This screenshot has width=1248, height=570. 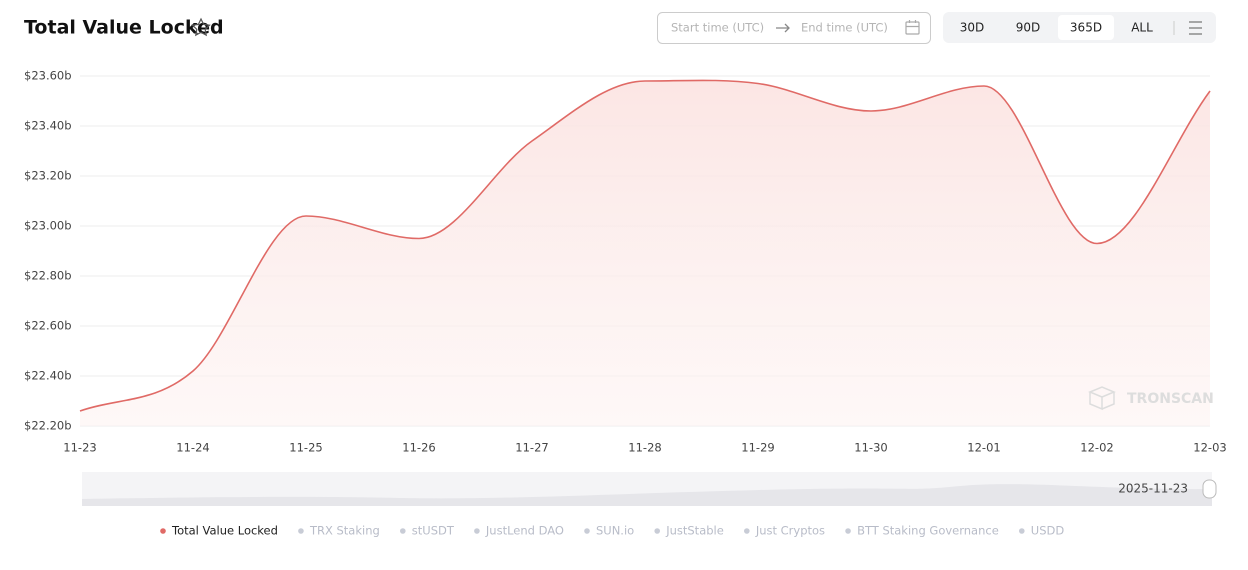 I want to click on x-tick-label: 12-03, so click(x=1209, y=448).